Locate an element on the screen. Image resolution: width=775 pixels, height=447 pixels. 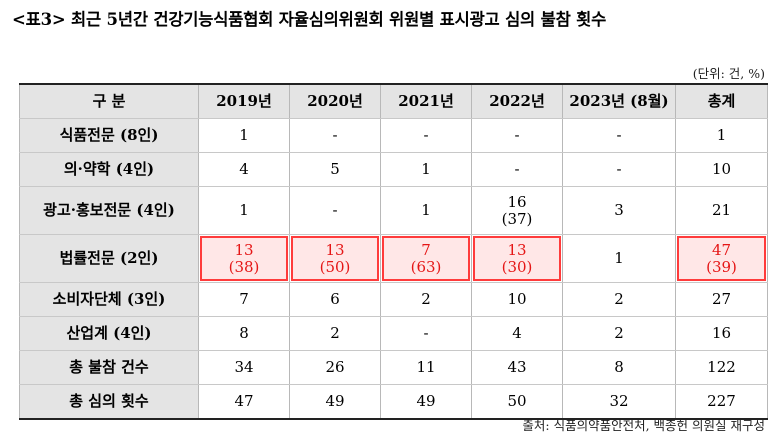
row-label: 의·약학 (4인) is located at coordinates (109, 169).